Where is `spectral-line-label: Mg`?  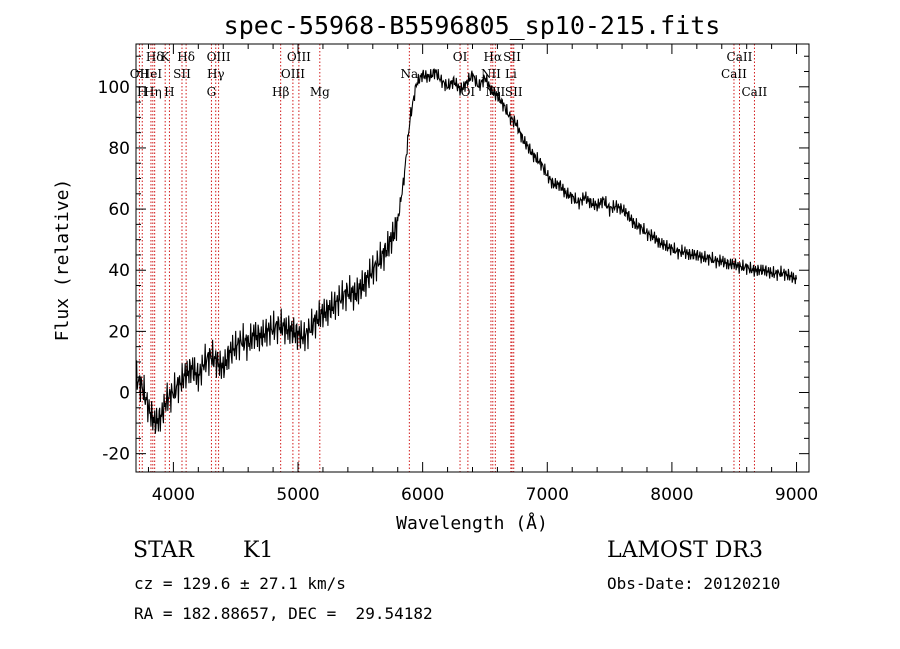 spectral-line-label: Mg is located at coordinates (320, 92).